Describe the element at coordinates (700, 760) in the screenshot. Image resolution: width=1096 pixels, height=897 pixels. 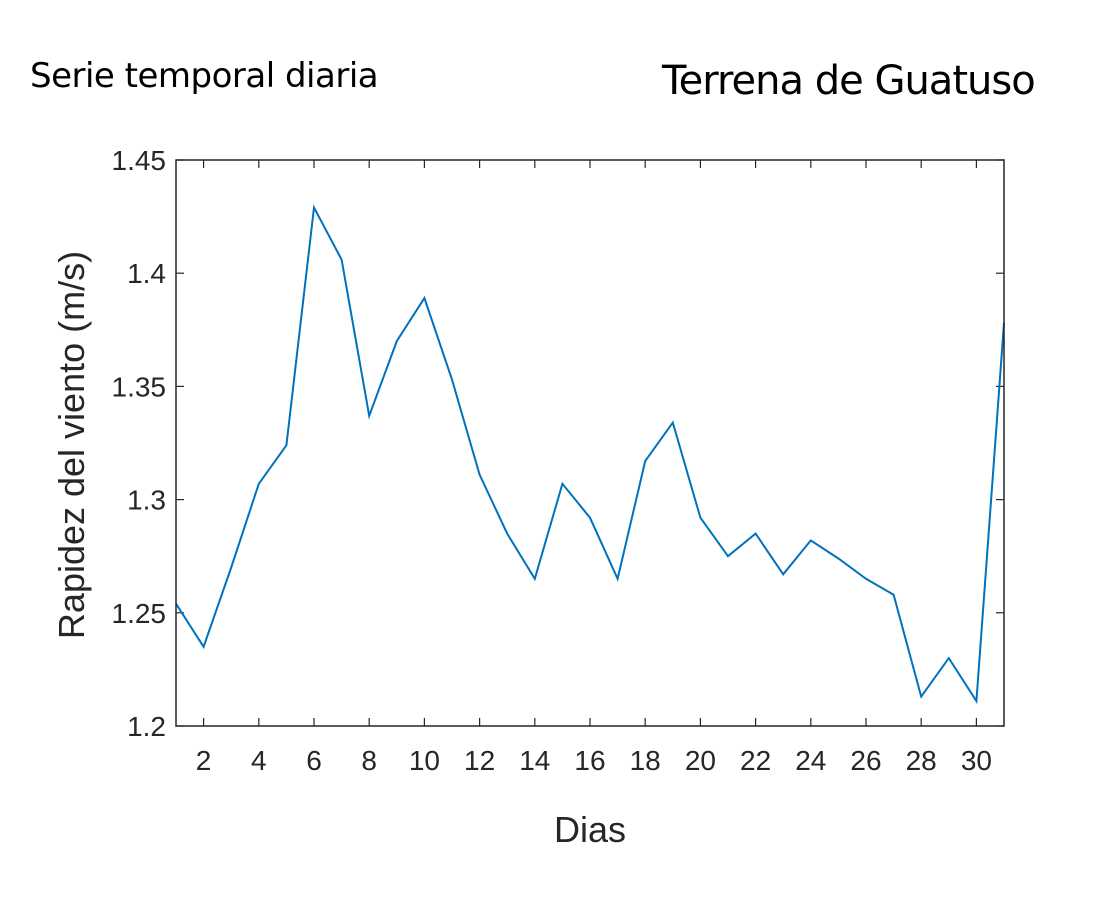
I see `x-tick-label: 20` at that location.